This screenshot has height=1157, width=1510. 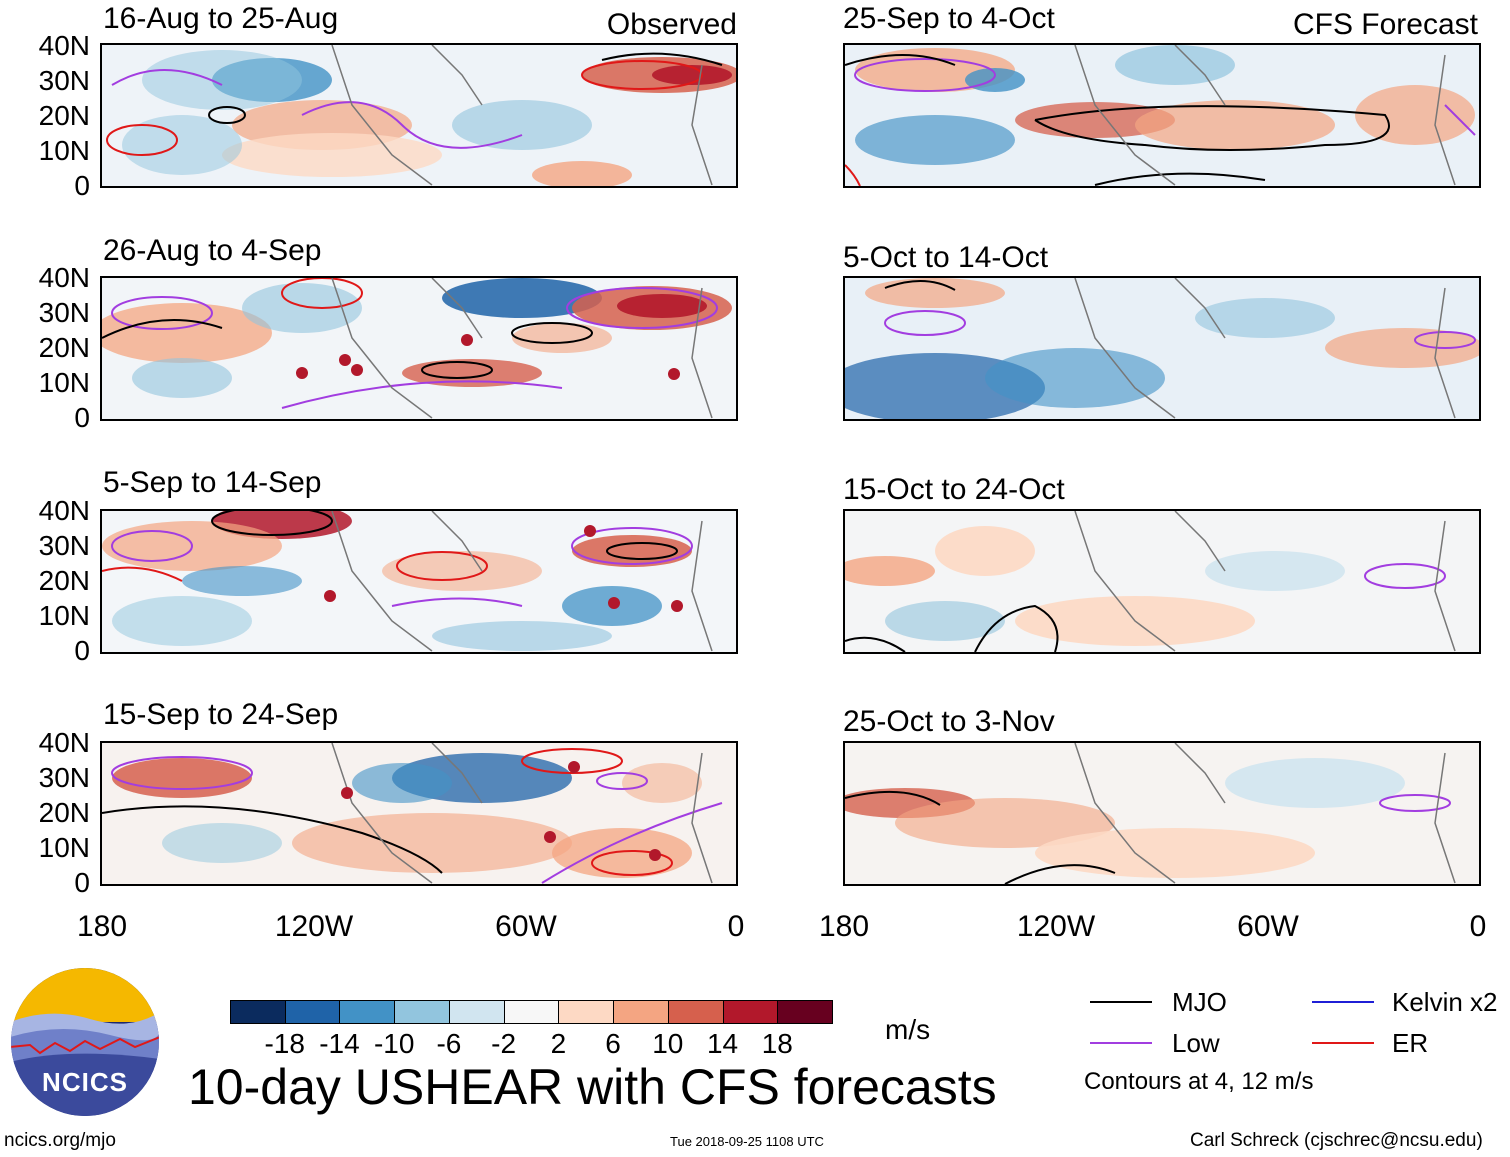 I want to click on footer-credit: Carl Schreck (cjschrec@ncsu.edu), so click(x=1336, y=1140).